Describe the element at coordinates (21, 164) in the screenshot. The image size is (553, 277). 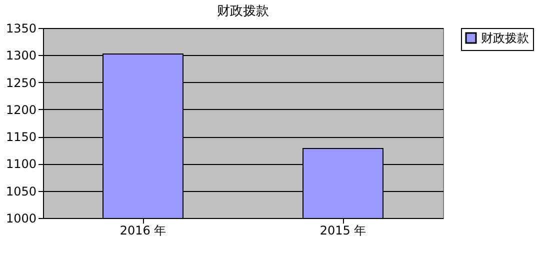
I see `y-tick-label: 1100` at that location.